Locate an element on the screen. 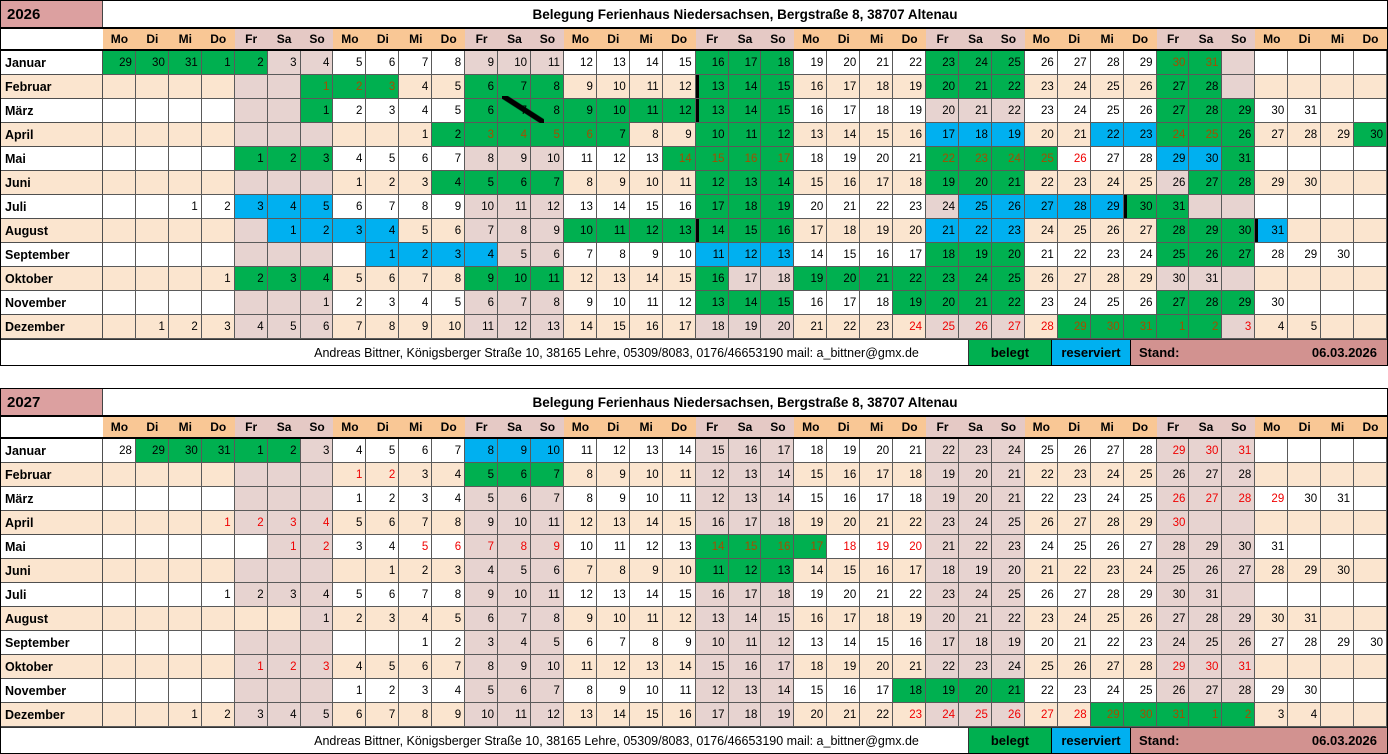 This screenshot has height=754, width=1388. calendar-gap is located at coordinates (694, 377).